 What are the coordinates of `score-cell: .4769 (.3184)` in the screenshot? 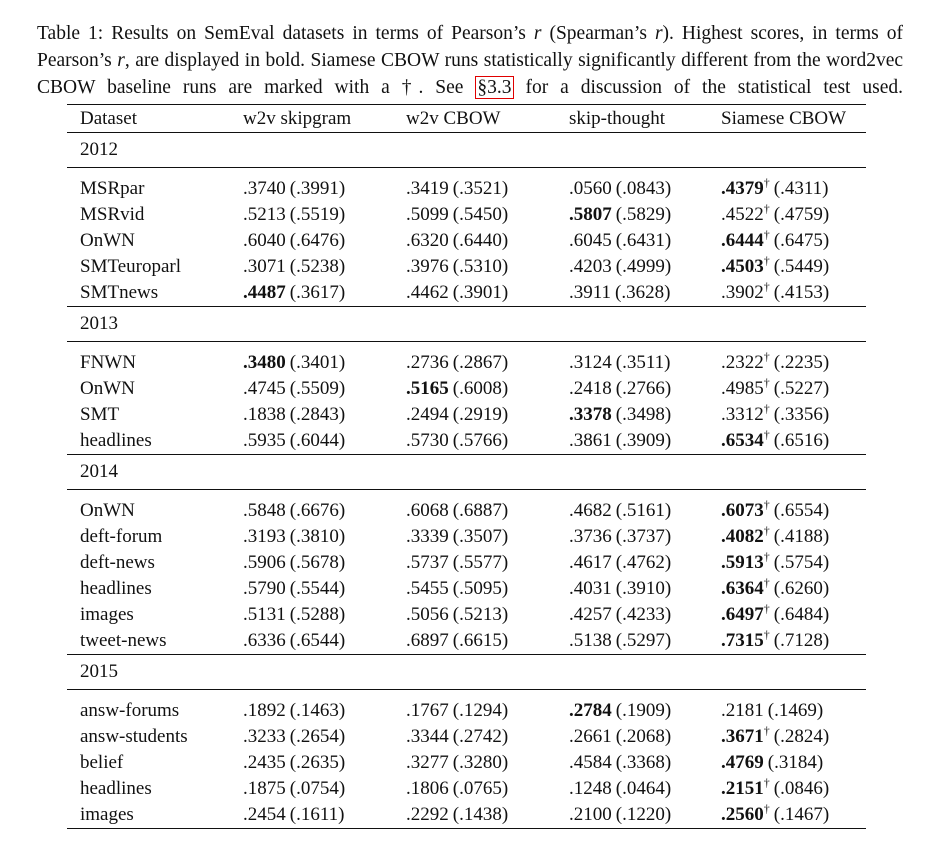 It's located at (793, 763).